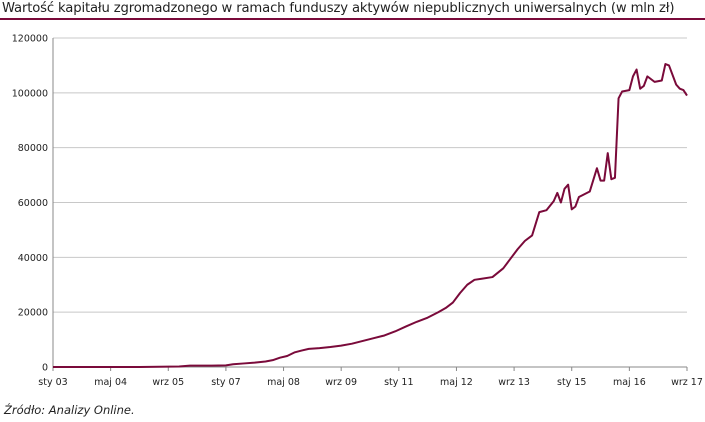 The image size is (705, 422). I want to click on x-tick-label: wrz 13, so click(514, 382).